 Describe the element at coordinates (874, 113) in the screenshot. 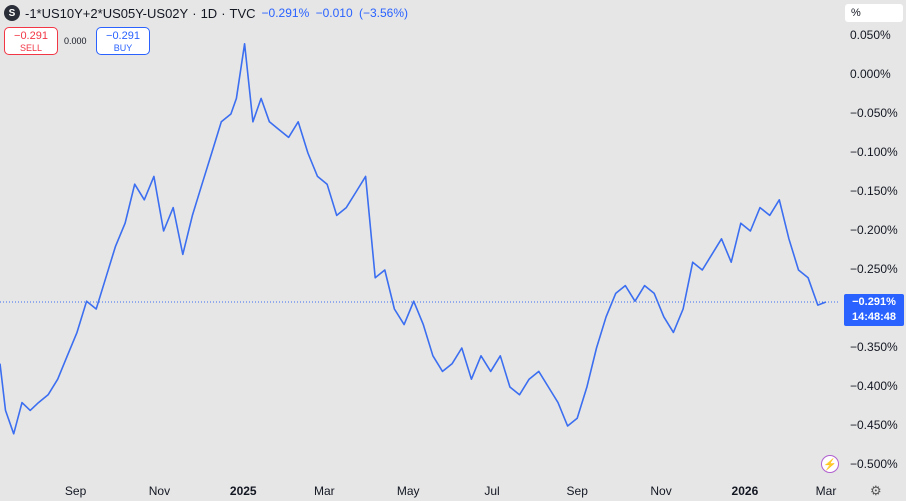

I see `y-tick-label: −0.050%` at that location.